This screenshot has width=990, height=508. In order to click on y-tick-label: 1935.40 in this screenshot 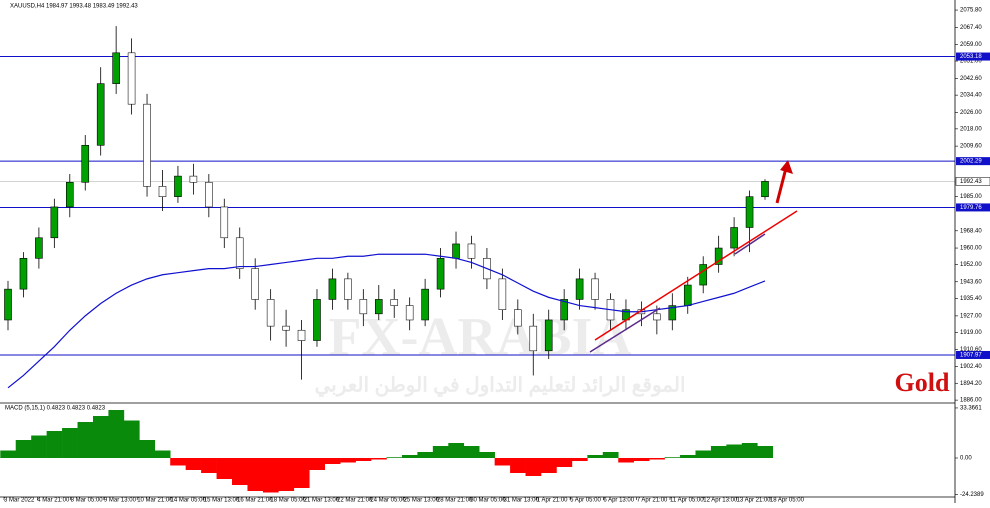, I will do `click(971, 299)`.